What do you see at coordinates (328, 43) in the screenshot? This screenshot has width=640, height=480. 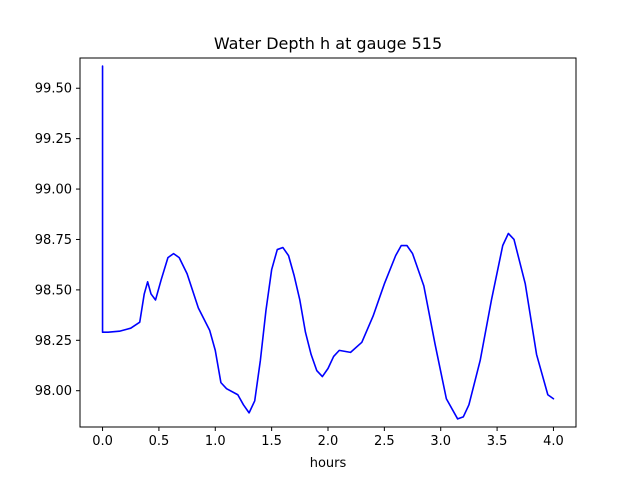 I see `chart-title: Water Depth h at gauge 515` at bounding box center [328, 43].